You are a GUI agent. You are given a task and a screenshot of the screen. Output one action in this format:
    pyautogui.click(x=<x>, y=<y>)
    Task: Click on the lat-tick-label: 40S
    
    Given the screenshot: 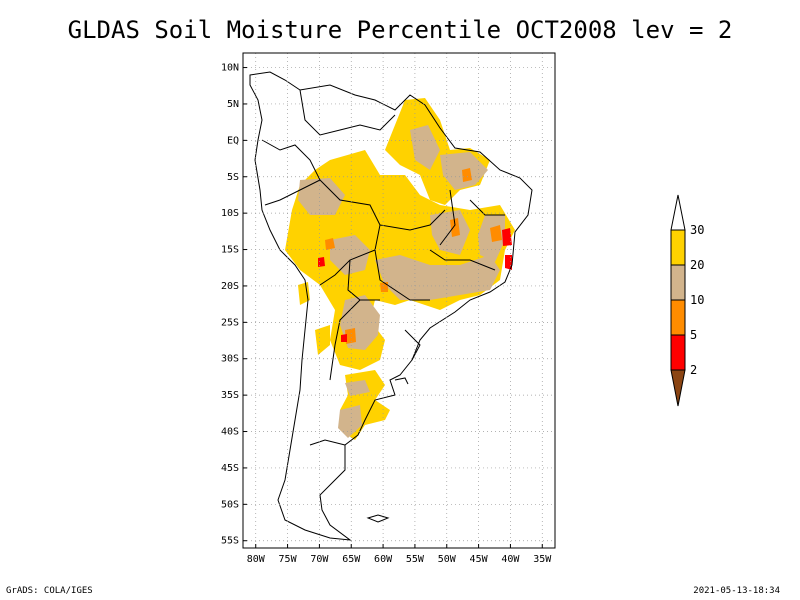 What is the action you would take?
    pyautogui.click(x=230, y=432)
    